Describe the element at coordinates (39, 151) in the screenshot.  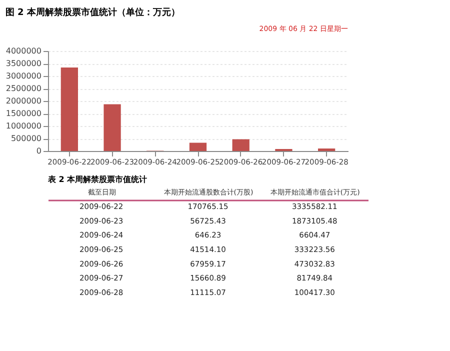
I see `y-tick-label: 0` at that location.